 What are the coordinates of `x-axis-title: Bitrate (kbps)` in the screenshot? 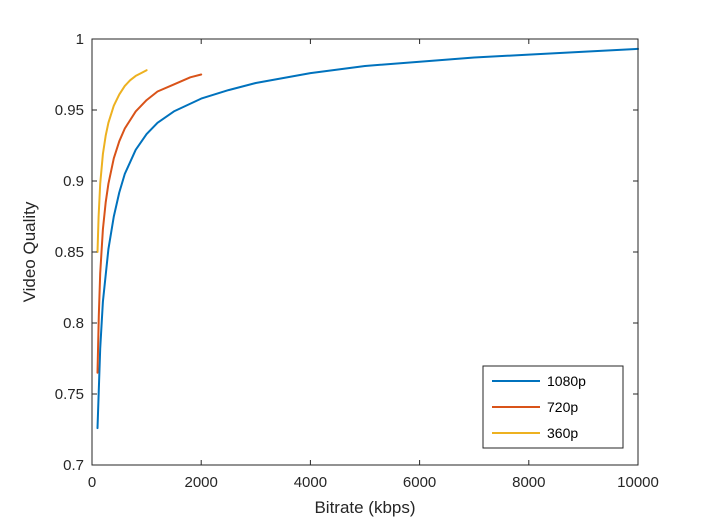 It's located at (364, 507).